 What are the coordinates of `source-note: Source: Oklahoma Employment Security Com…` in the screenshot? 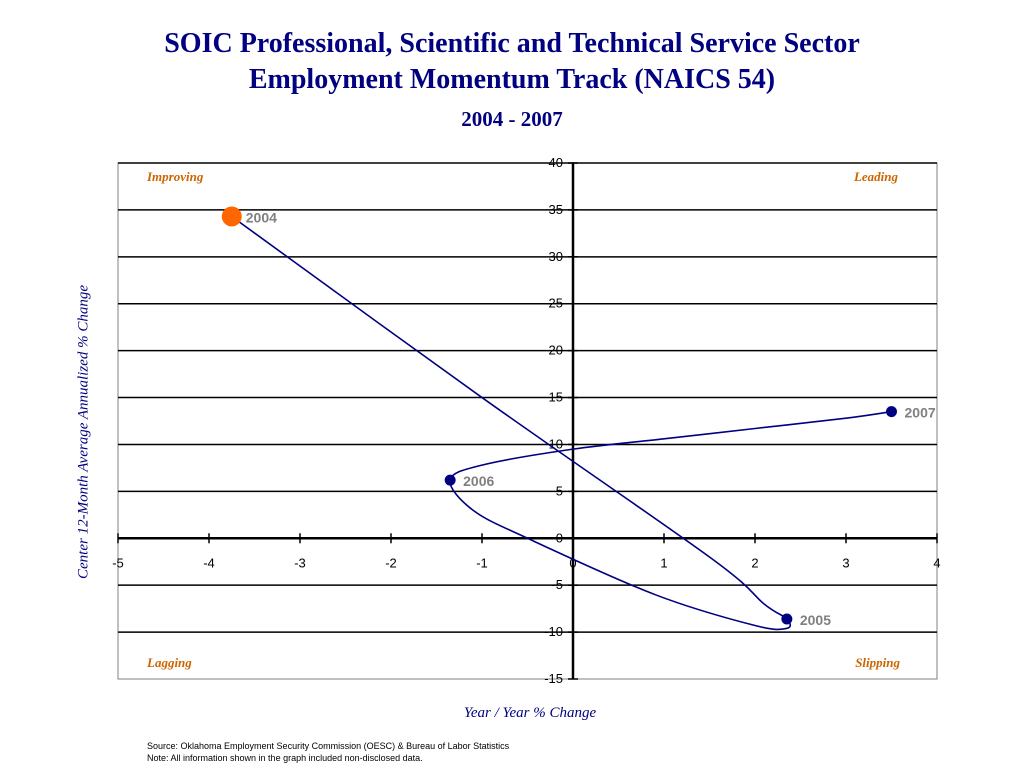 It's located at (328, 746).